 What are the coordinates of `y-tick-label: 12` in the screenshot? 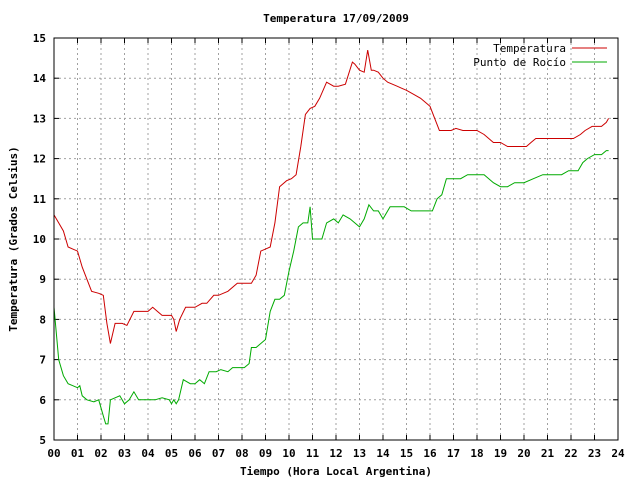 It's located at (39, 159).